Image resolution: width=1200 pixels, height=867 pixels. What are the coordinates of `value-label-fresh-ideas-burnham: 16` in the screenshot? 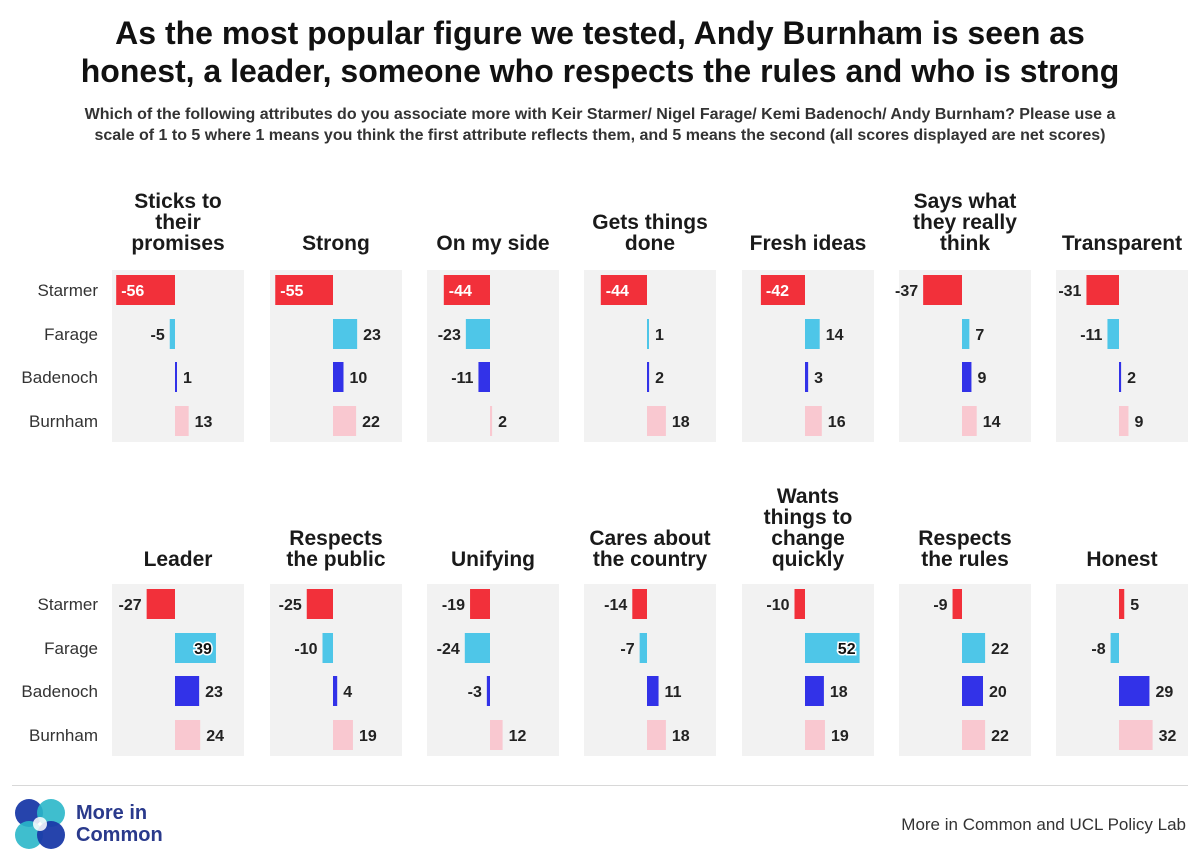 It's located at (837, 422).